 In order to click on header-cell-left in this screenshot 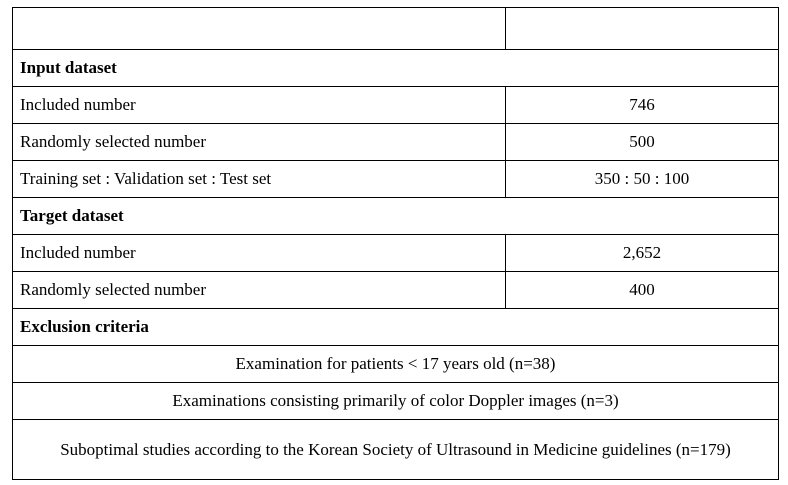, I will do `click(259, 28)`.